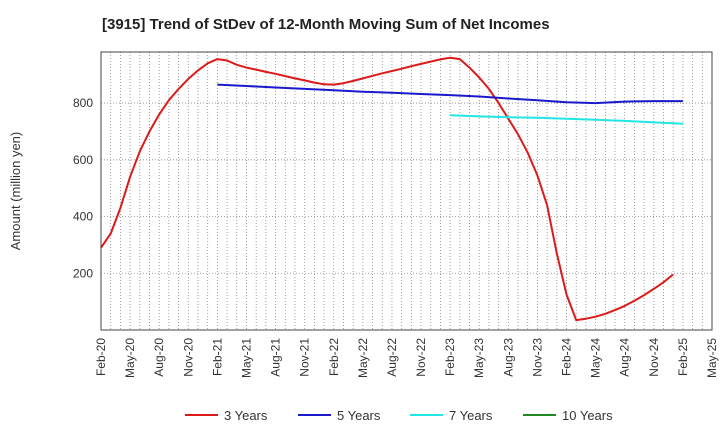  What do you see at coordinates (83, 103) in the screenshot?
I see `y-tick-label: 800` at bounding box center [83, 103].